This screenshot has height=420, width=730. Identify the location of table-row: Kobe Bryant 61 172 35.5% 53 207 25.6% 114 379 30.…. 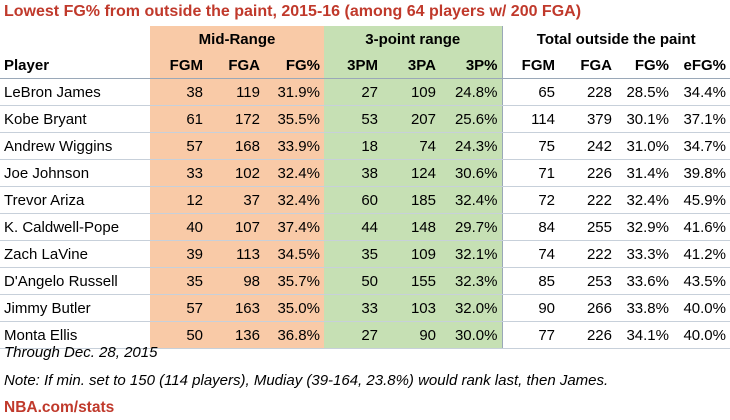
(365, 119).